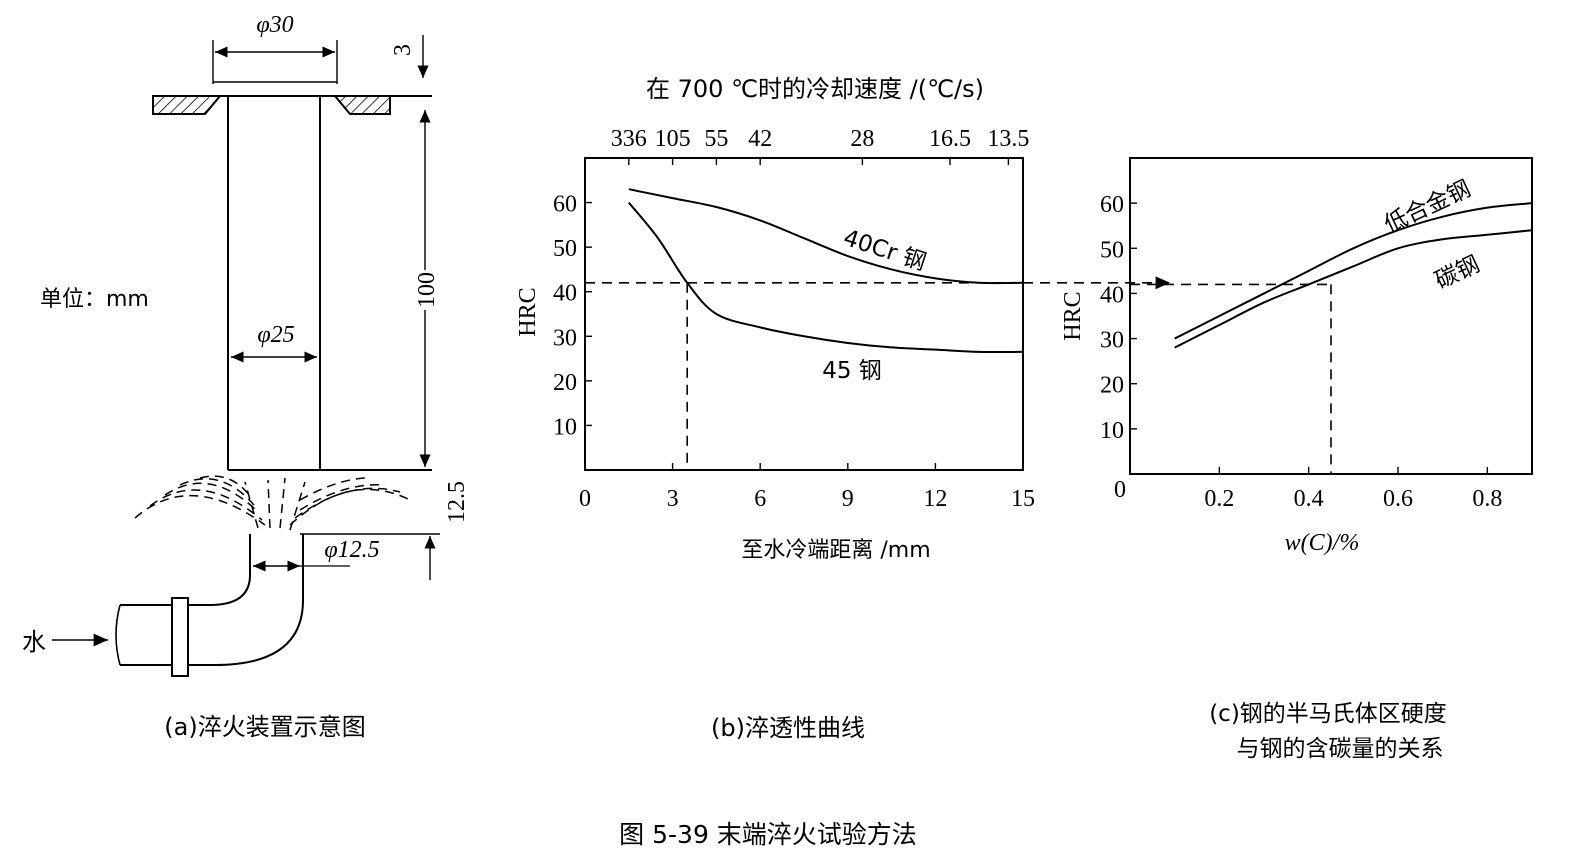 The image size is (1574, 862). What do you see at coordinates (1309, 499) in the screenshot?
I see `x-tick-label-c: 0.4` at bounding box center [1309, 499].